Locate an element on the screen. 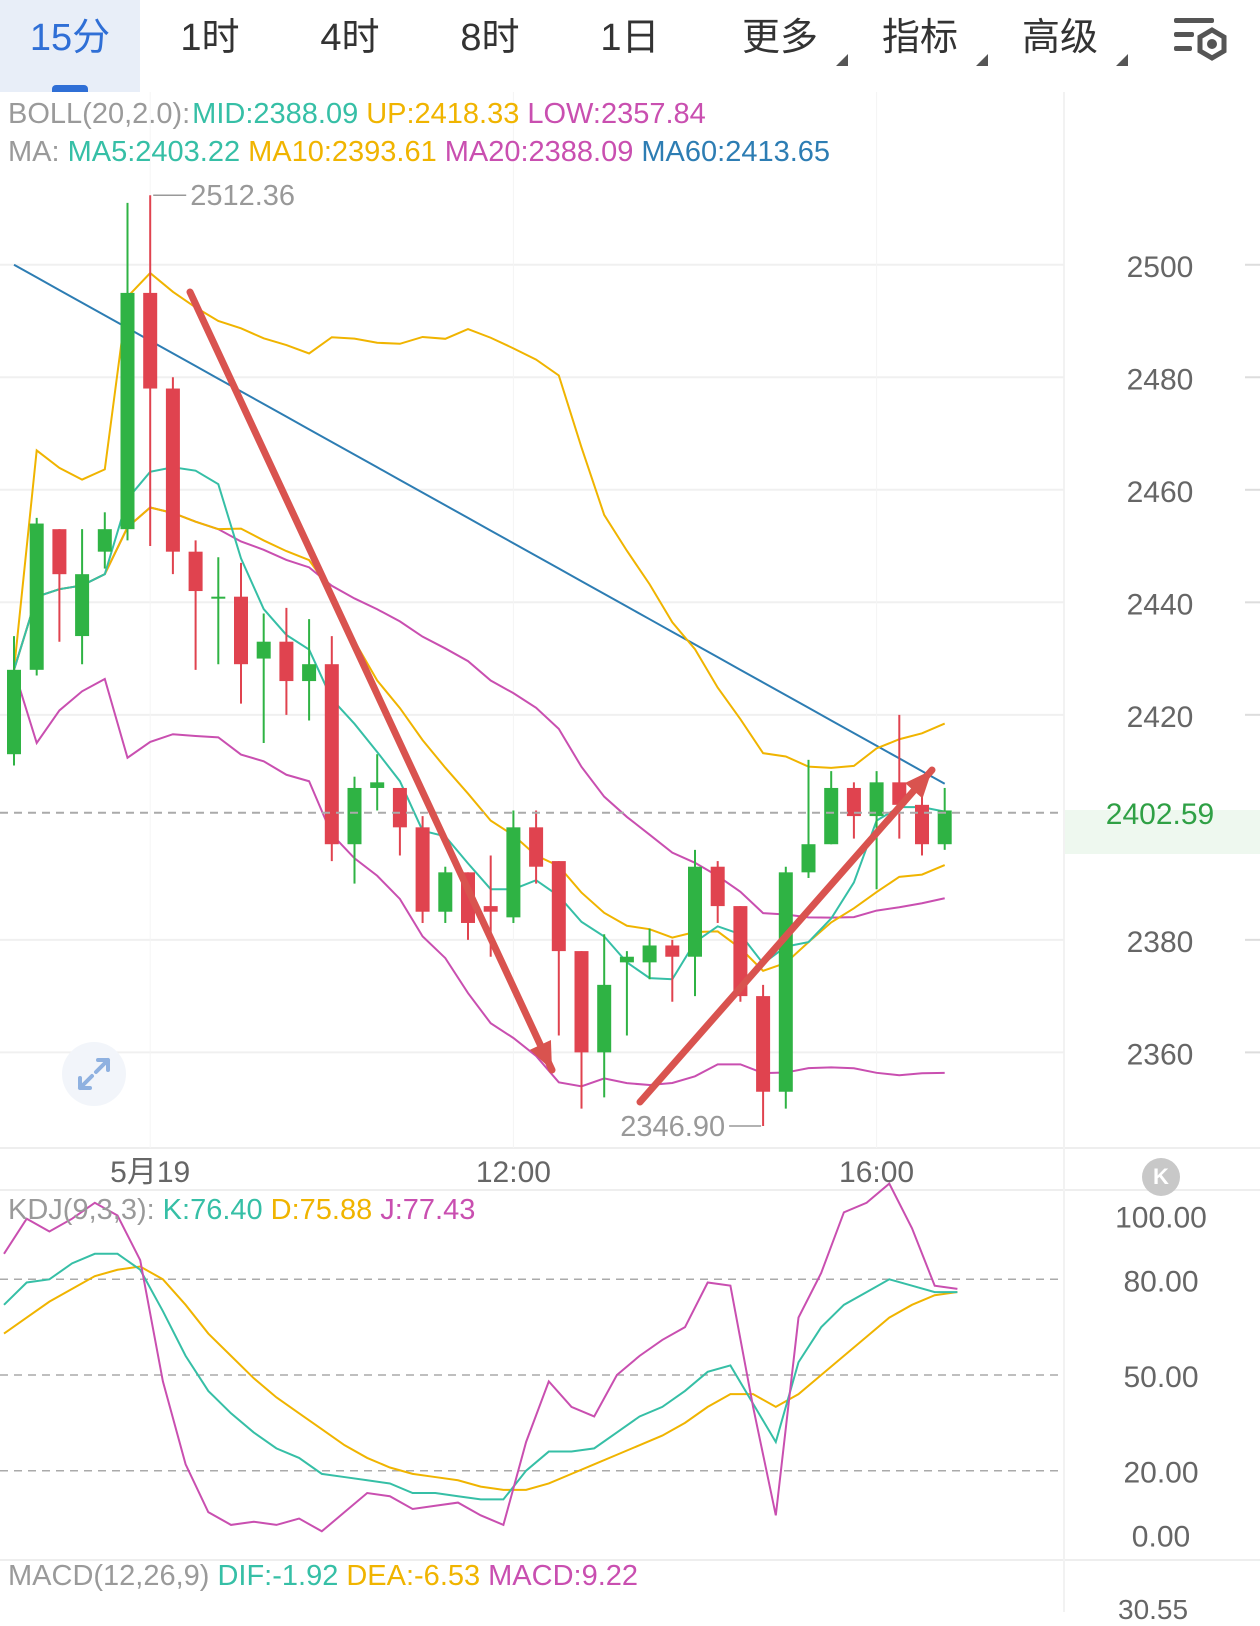 The image size is (1260, 1626). time-axis-label: 12:00 is located at coordinates (513, 1172).